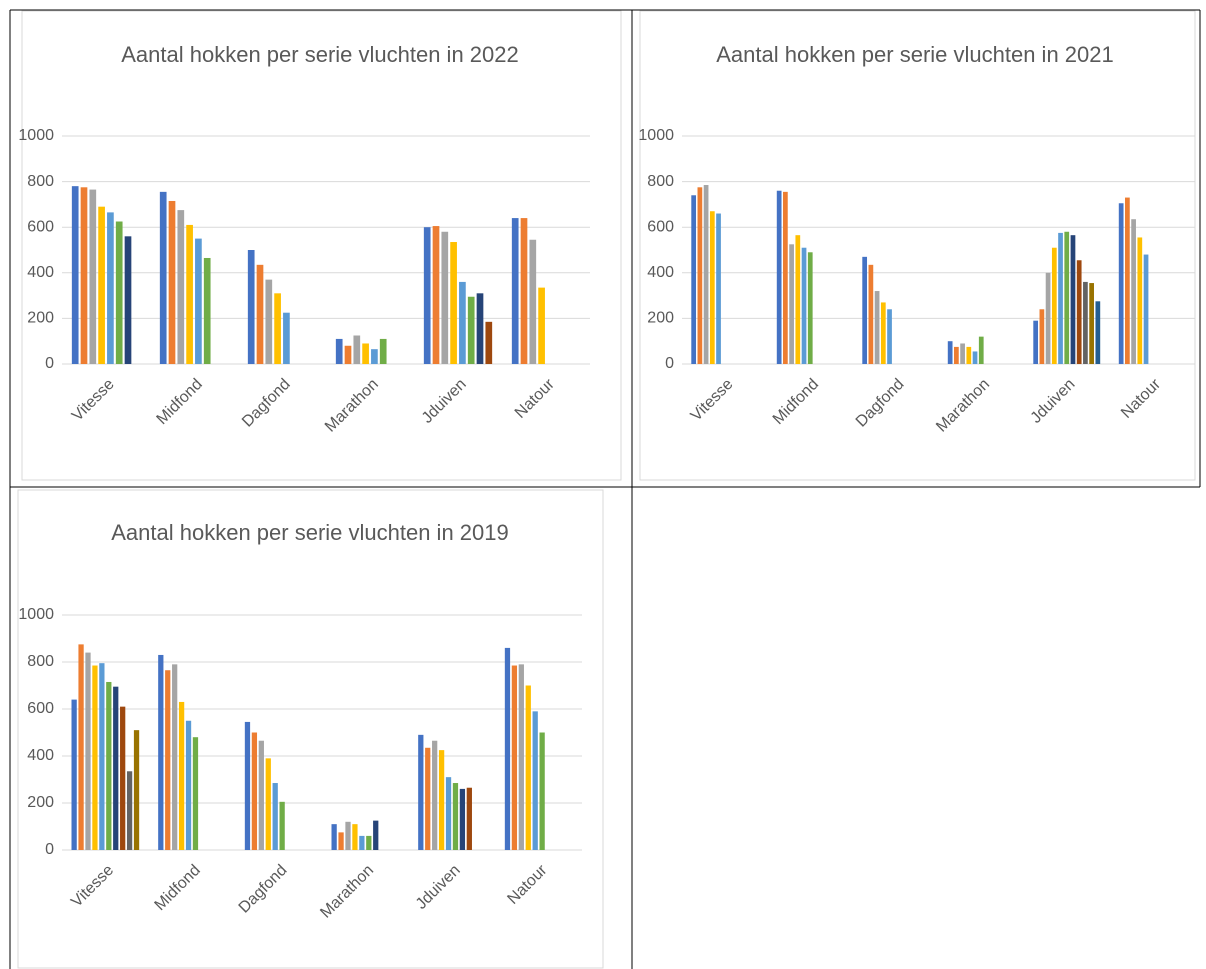  Describe the element at coordinates (796, 402) in the screenshot. I see `x-tick-label: Midfond` at that location.